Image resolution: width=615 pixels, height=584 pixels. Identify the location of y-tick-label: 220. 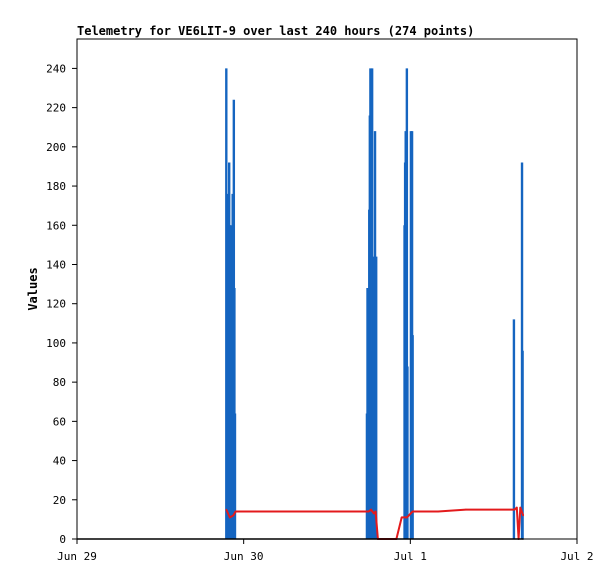
(56, 108).